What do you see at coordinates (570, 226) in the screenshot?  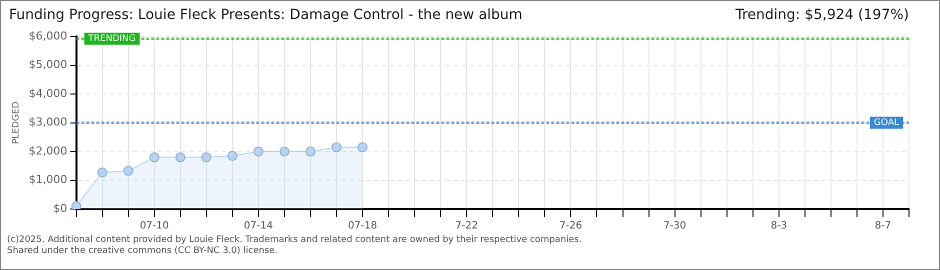 I see `x-tick-label: 7-26` at bounding box center [570, 226].